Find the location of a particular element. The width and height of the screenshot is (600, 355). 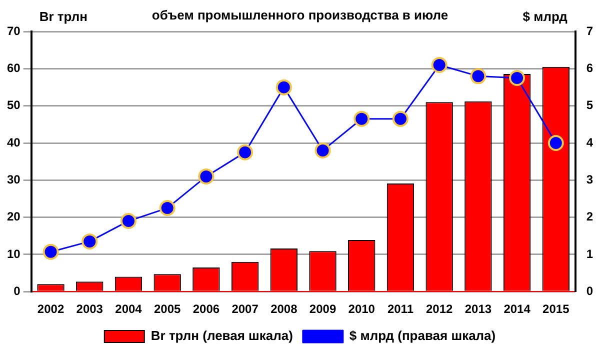

x-tick-label: 2011 is located at coordinates (400, 309).